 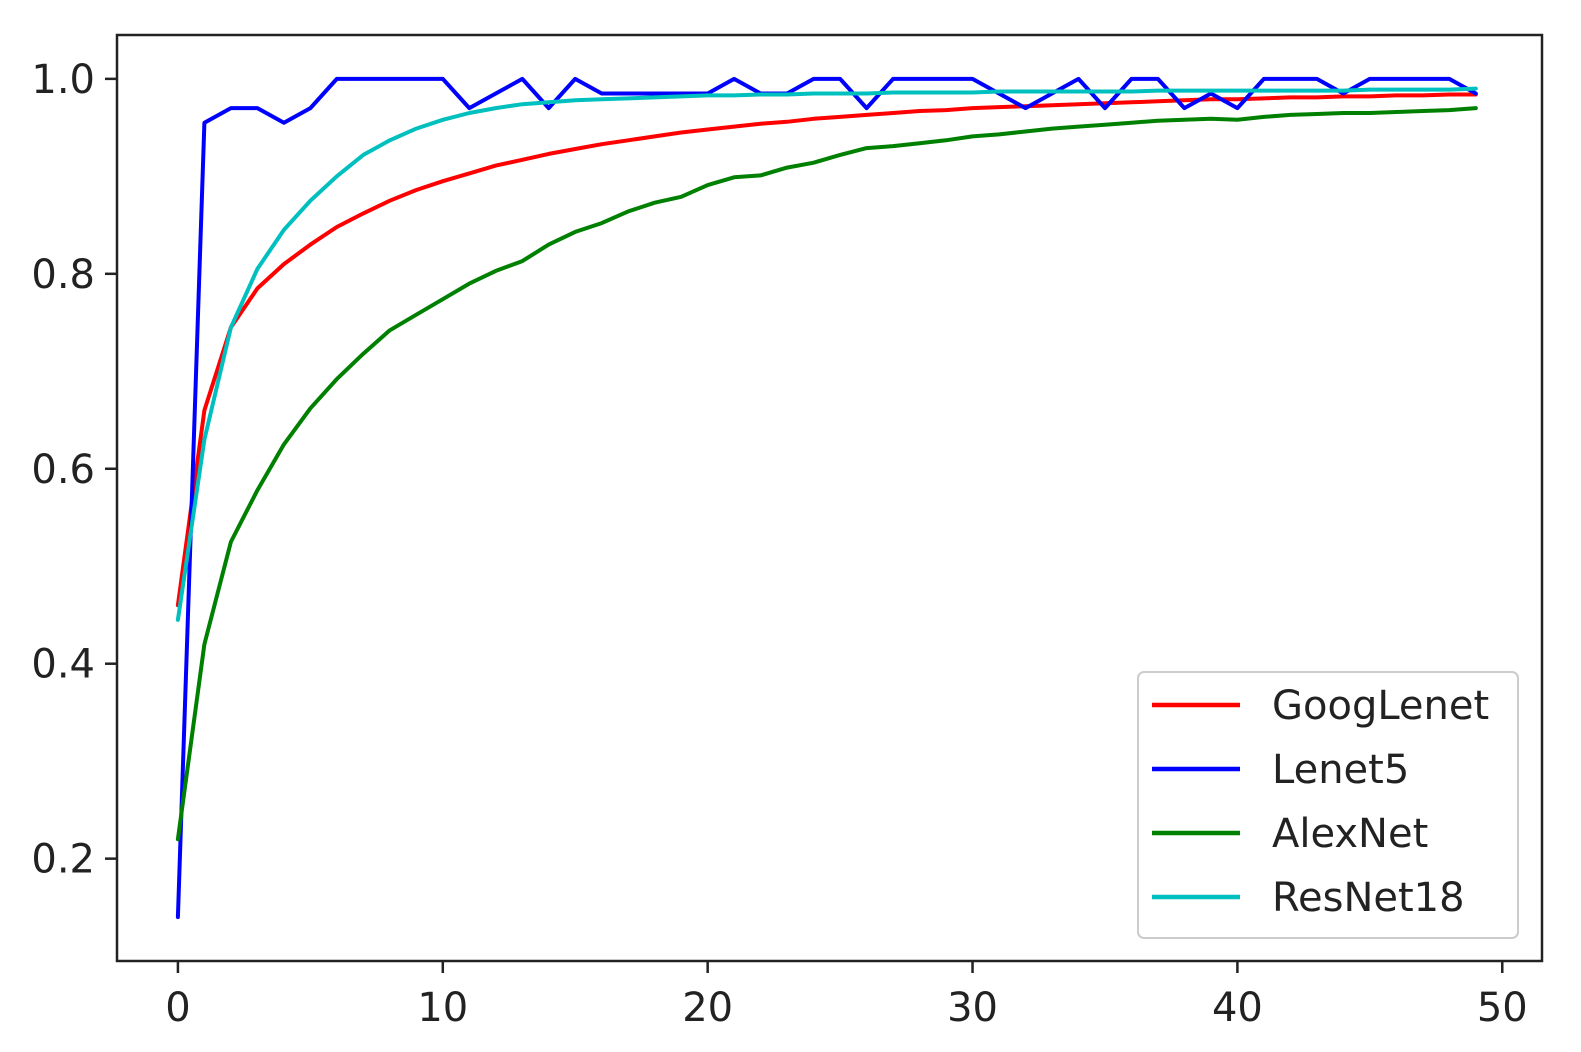 I want to click on y-axis: 0.2 0.4 0.6 0.8 1.0, so click(x=74, y=470).